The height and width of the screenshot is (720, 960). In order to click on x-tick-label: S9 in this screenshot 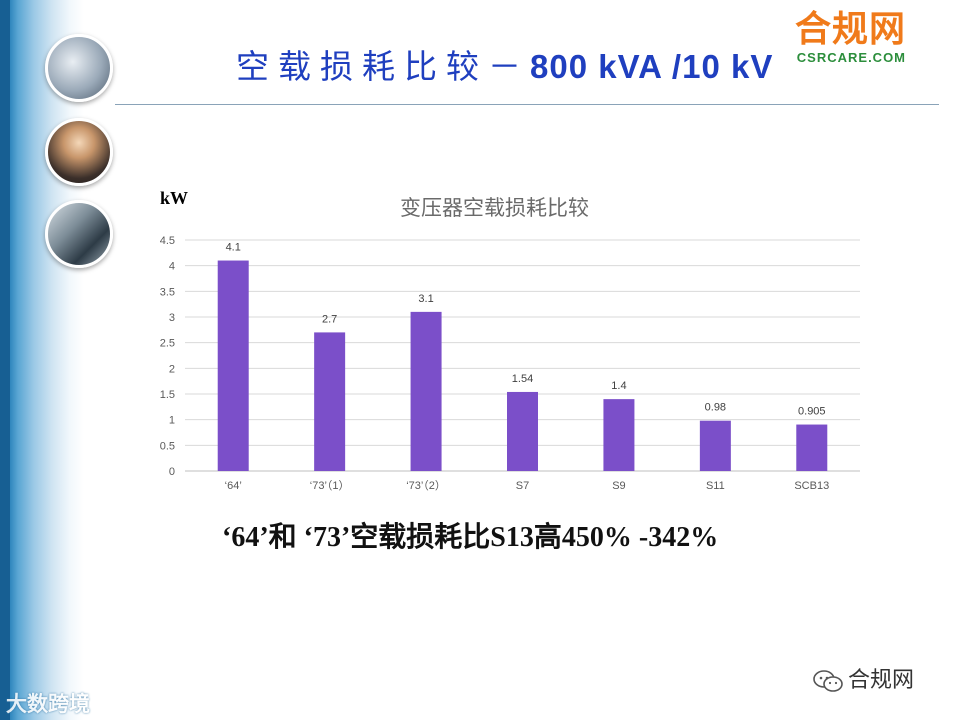, I will do `click(618, 486)`.